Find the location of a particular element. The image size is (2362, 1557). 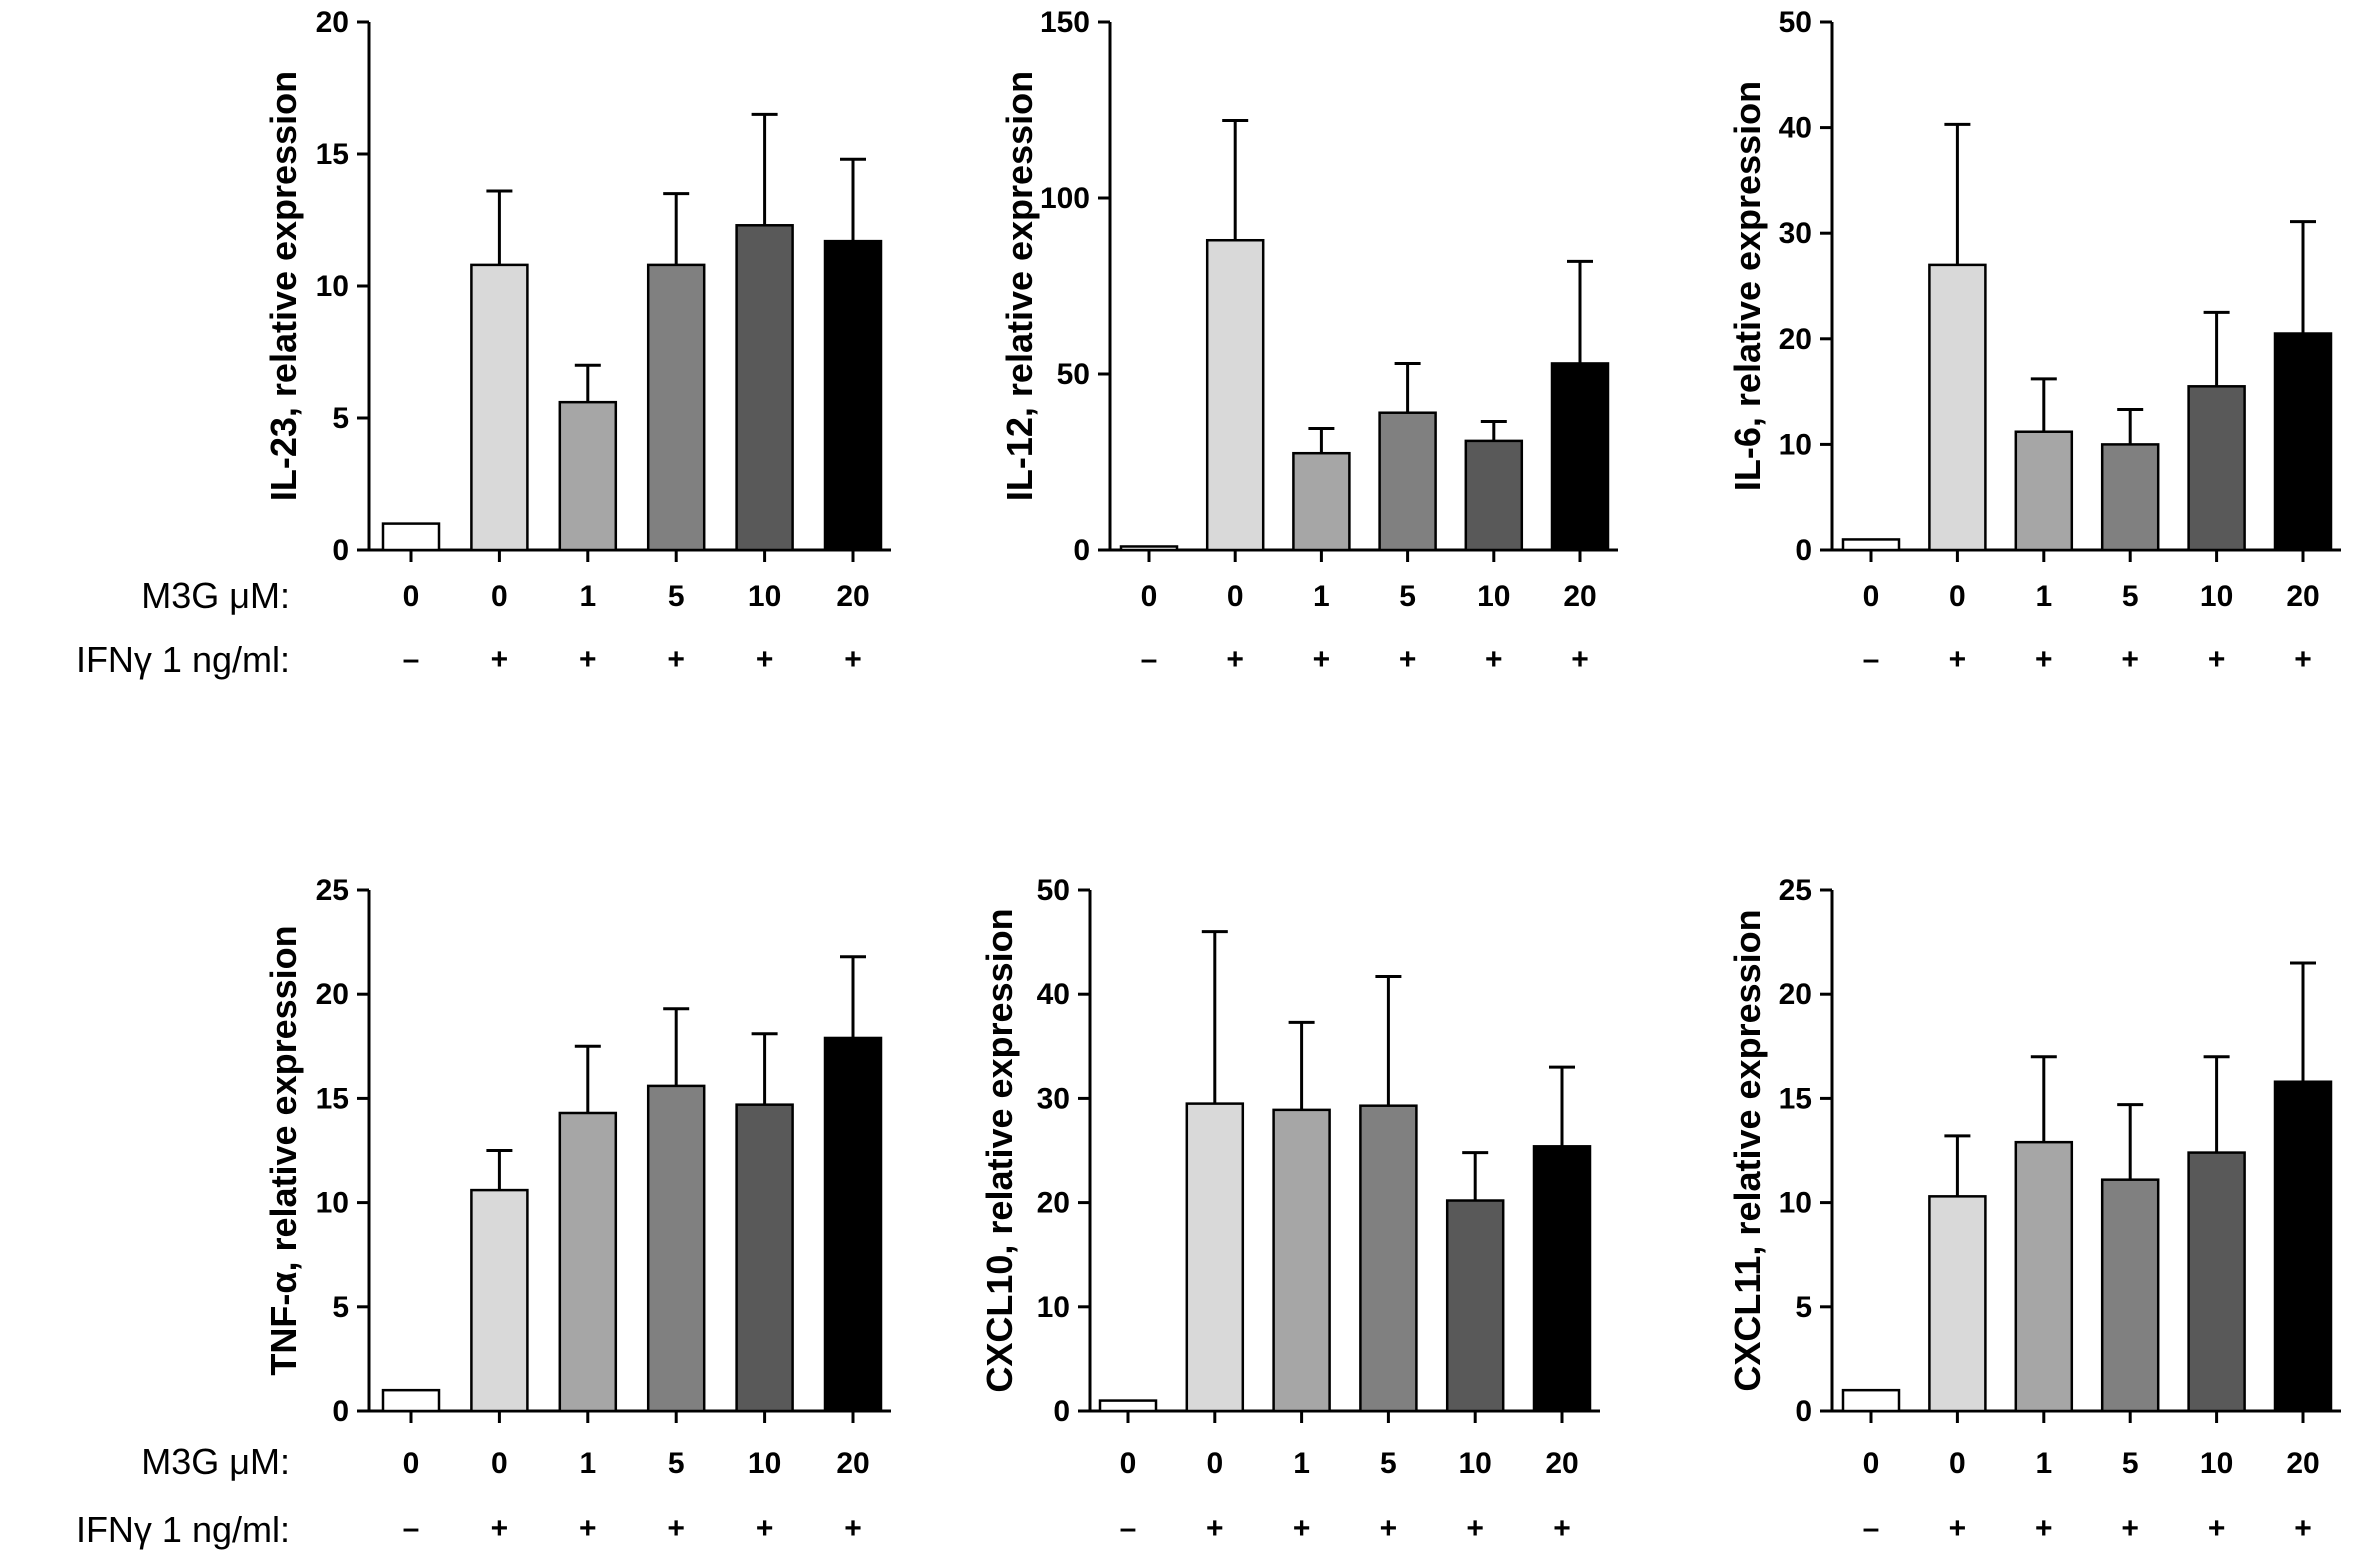

y-axis-title: IL-12, relative expression is located at coordinates (1019, 286).